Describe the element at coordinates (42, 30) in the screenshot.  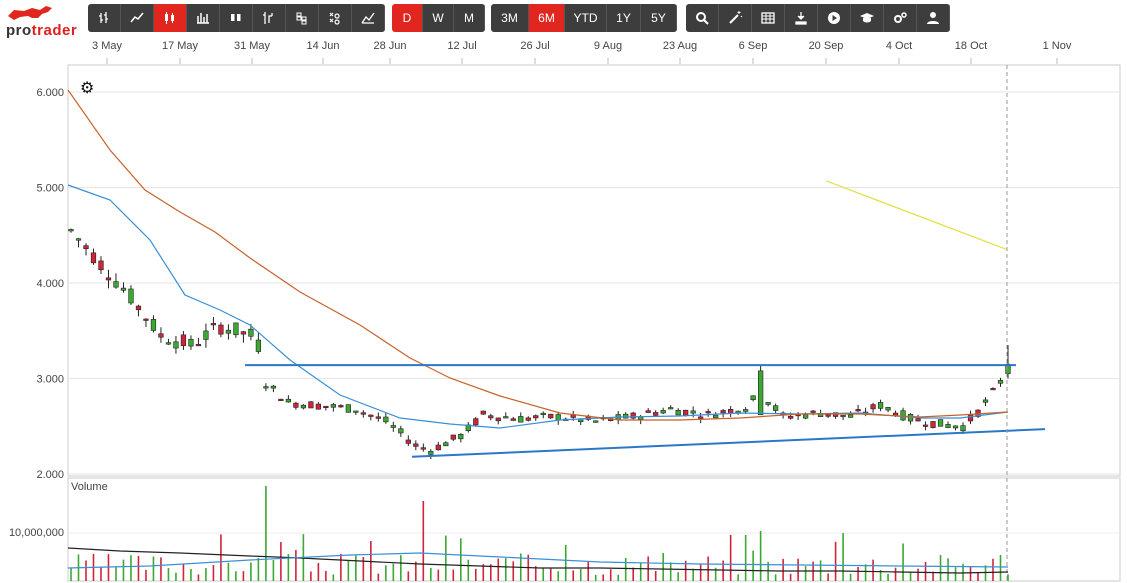
I see `logo-text: protrader` at that location.